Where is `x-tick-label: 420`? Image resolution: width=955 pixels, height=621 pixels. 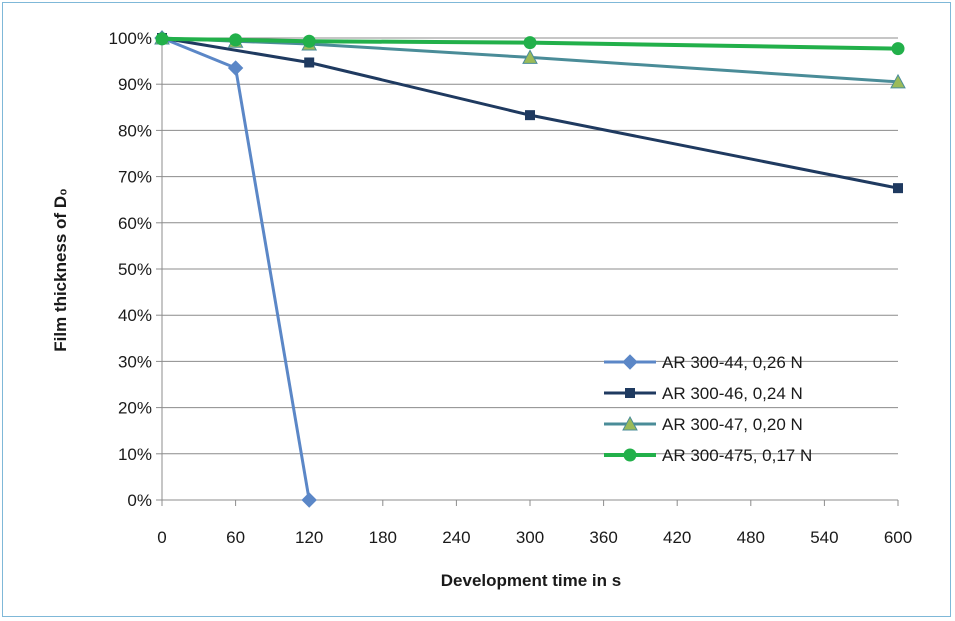 x-tick-label: 420 is located at coordinates (677, 537).